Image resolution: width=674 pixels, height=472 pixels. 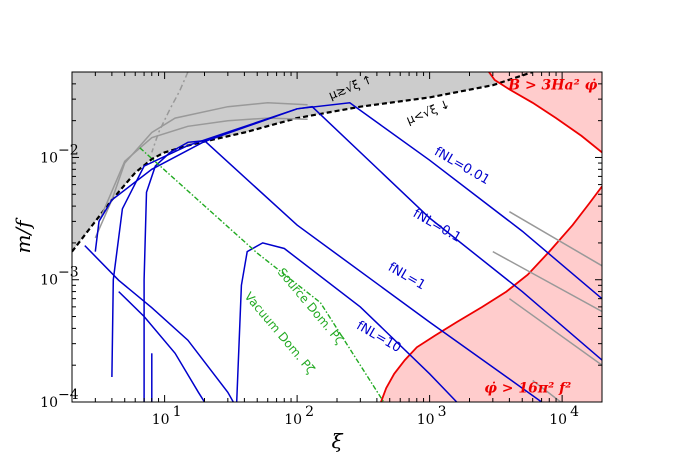 I want to click on y-tick-exponent: −3, so click(x=68, y=273).